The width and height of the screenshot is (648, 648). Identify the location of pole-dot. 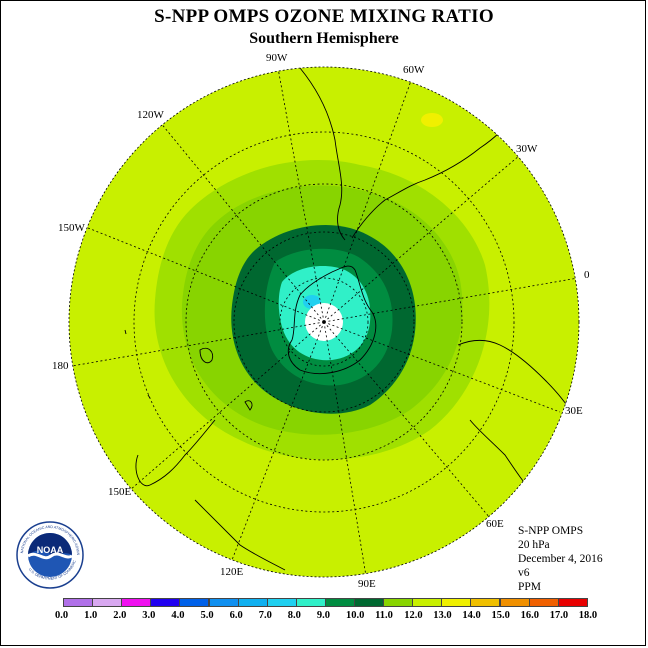
(324, 322).